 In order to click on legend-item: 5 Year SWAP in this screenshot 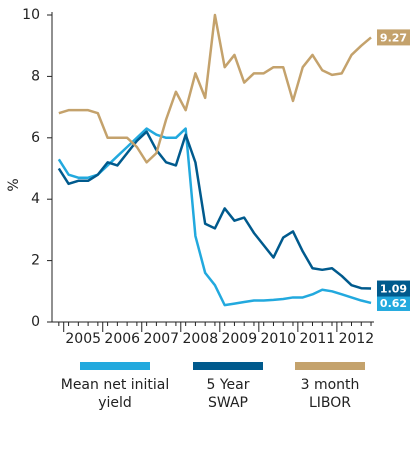, I will do `click(228, 387)`.